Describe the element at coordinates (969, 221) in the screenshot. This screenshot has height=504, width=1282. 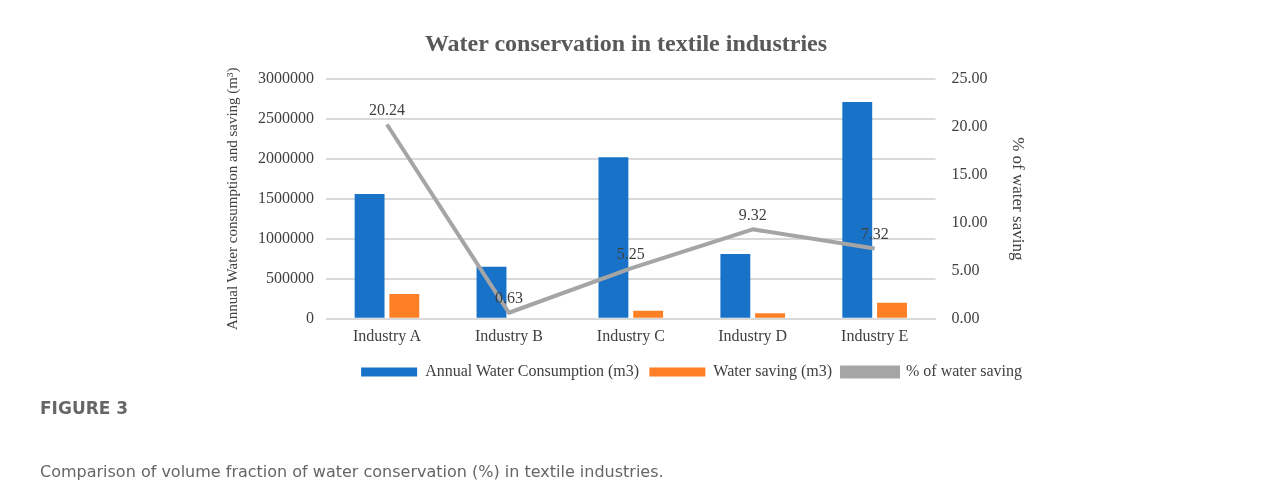
I see `y2-tick-label: 10.00` at that location.